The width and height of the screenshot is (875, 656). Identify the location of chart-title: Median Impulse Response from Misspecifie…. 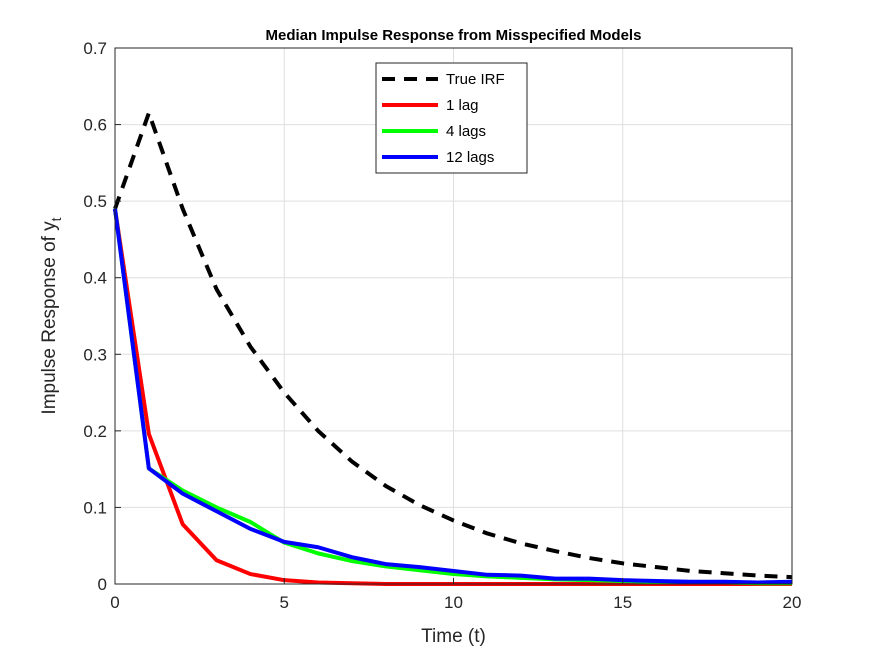
(454, 35).